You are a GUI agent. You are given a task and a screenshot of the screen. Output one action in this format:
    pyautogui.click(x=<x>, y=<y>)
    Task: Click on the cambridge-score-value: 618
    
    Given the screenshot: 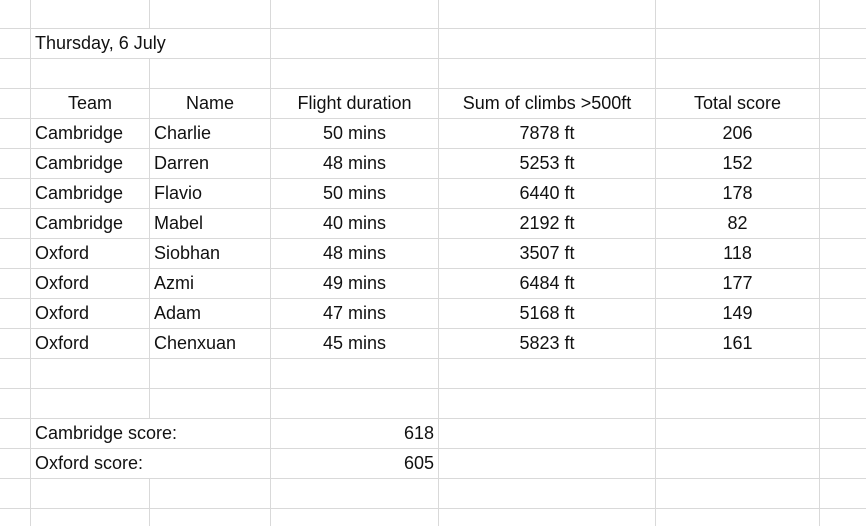 What is the action you would take?
    pyautogui.click(x=354, y=433)
    